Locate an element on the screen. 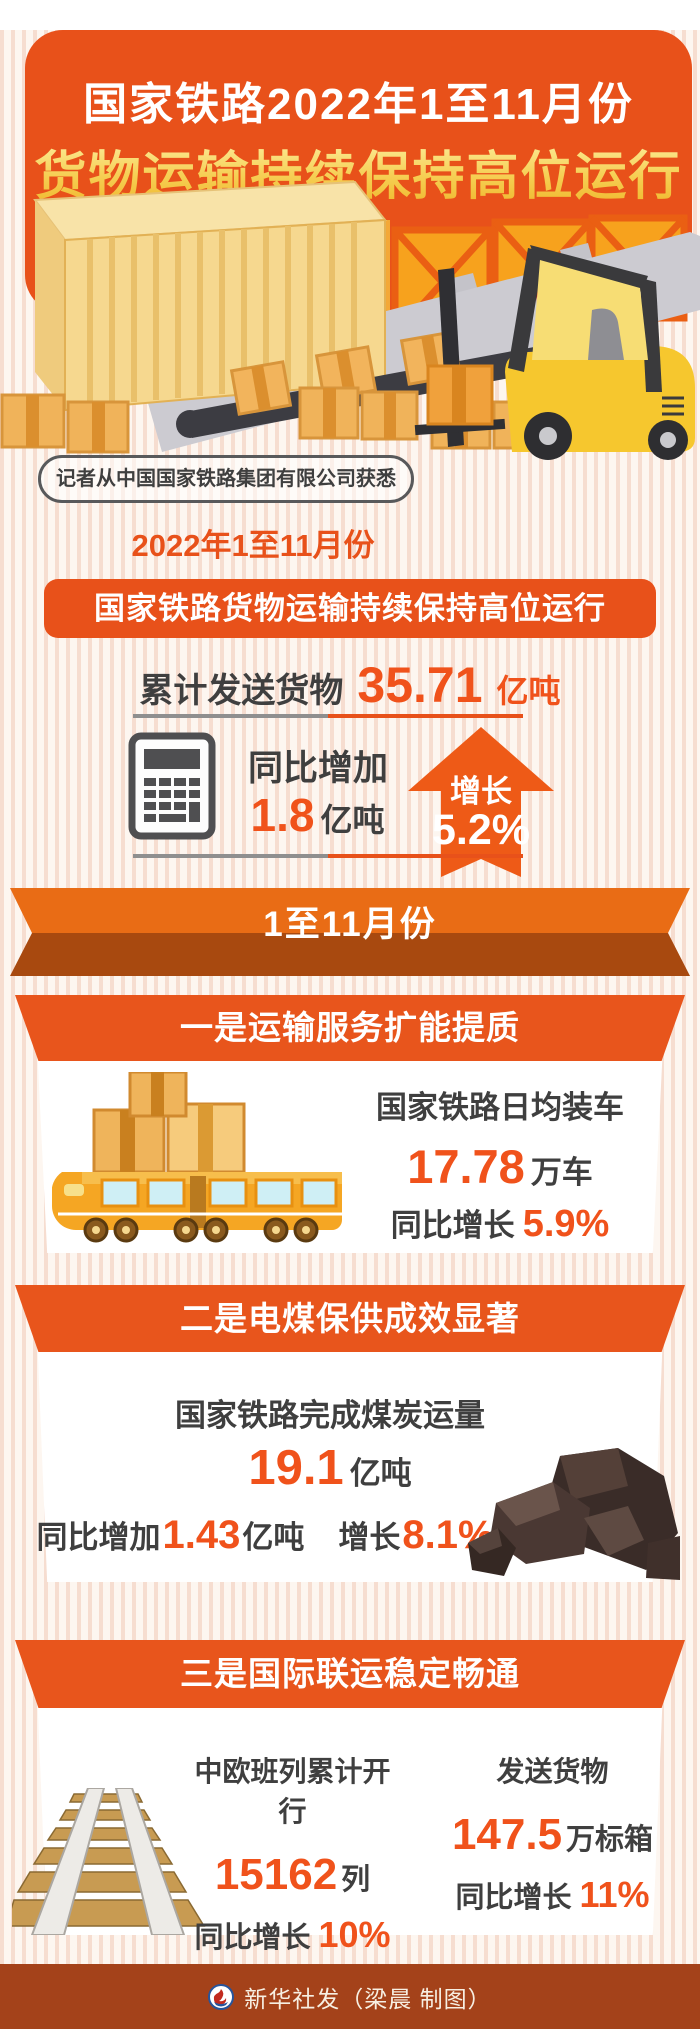 This screenshot has height=2029, width=700. track-sleepers is located at coordinates (109, 1860).